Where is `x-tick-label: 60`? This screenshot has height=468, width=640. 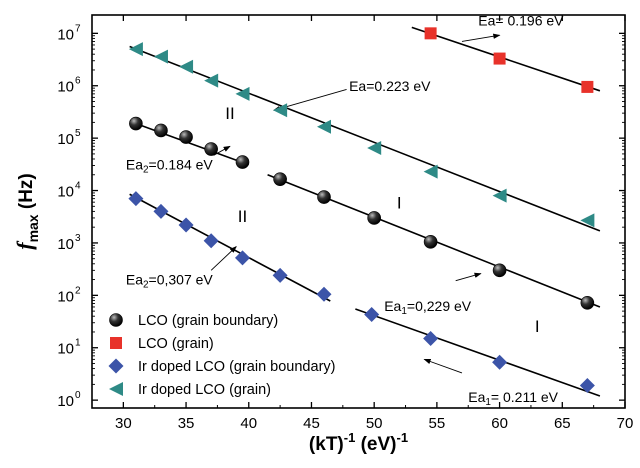
x-tick-label: 60 is located at coordinates (499, 423).